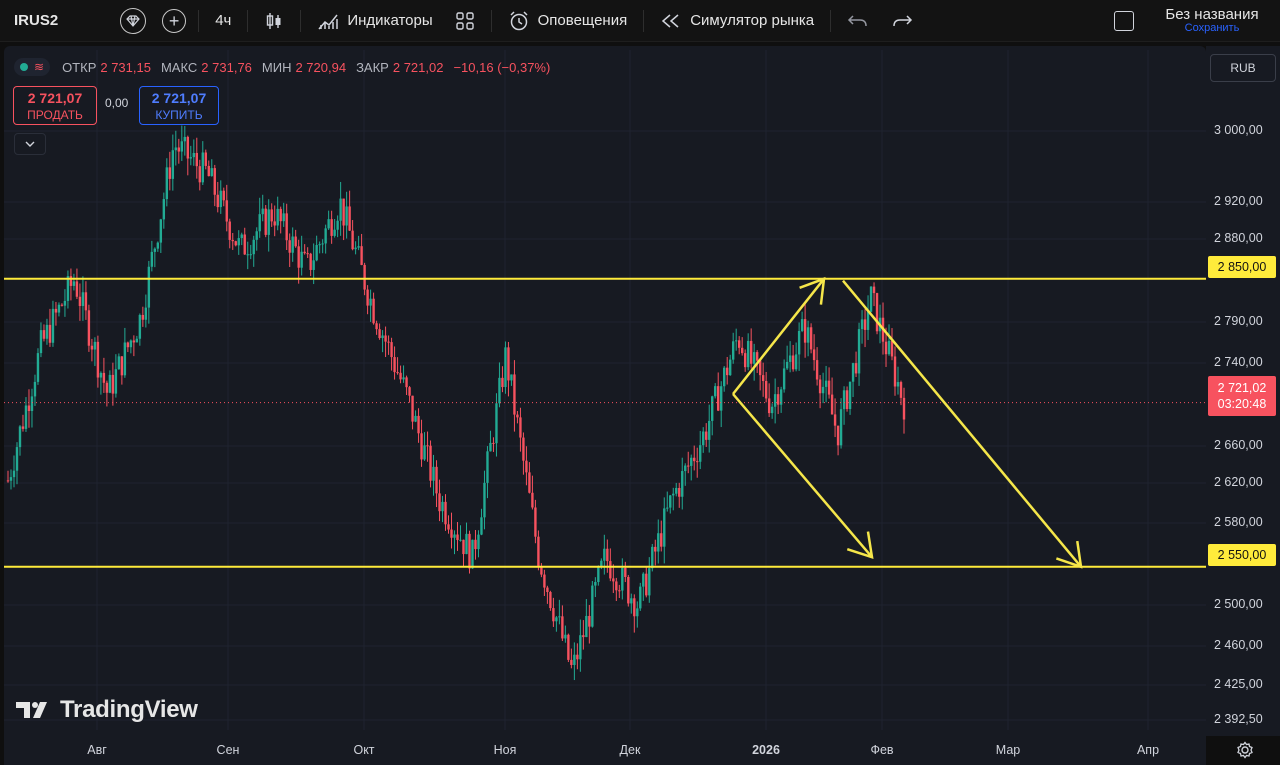 Image resolution: width=1280 pixels, height=765 pixels. Describe the element at coordinates (1124, 21) in the screenshot. I see `square-icon` at that location.